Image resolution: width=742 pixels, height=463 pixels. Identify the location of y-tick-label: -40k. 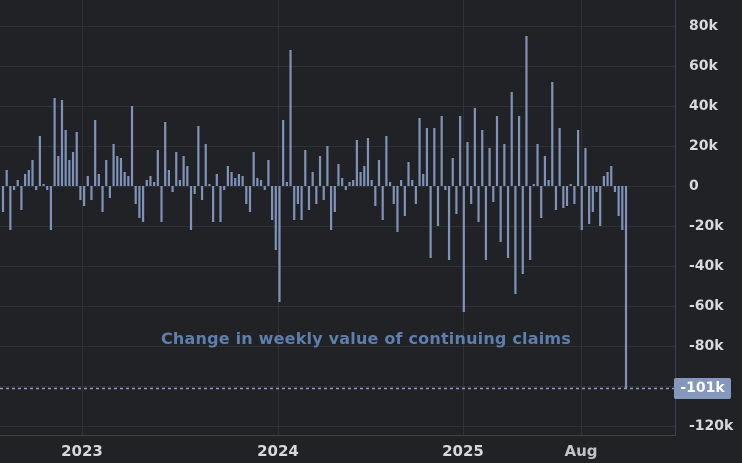
(706, 266).